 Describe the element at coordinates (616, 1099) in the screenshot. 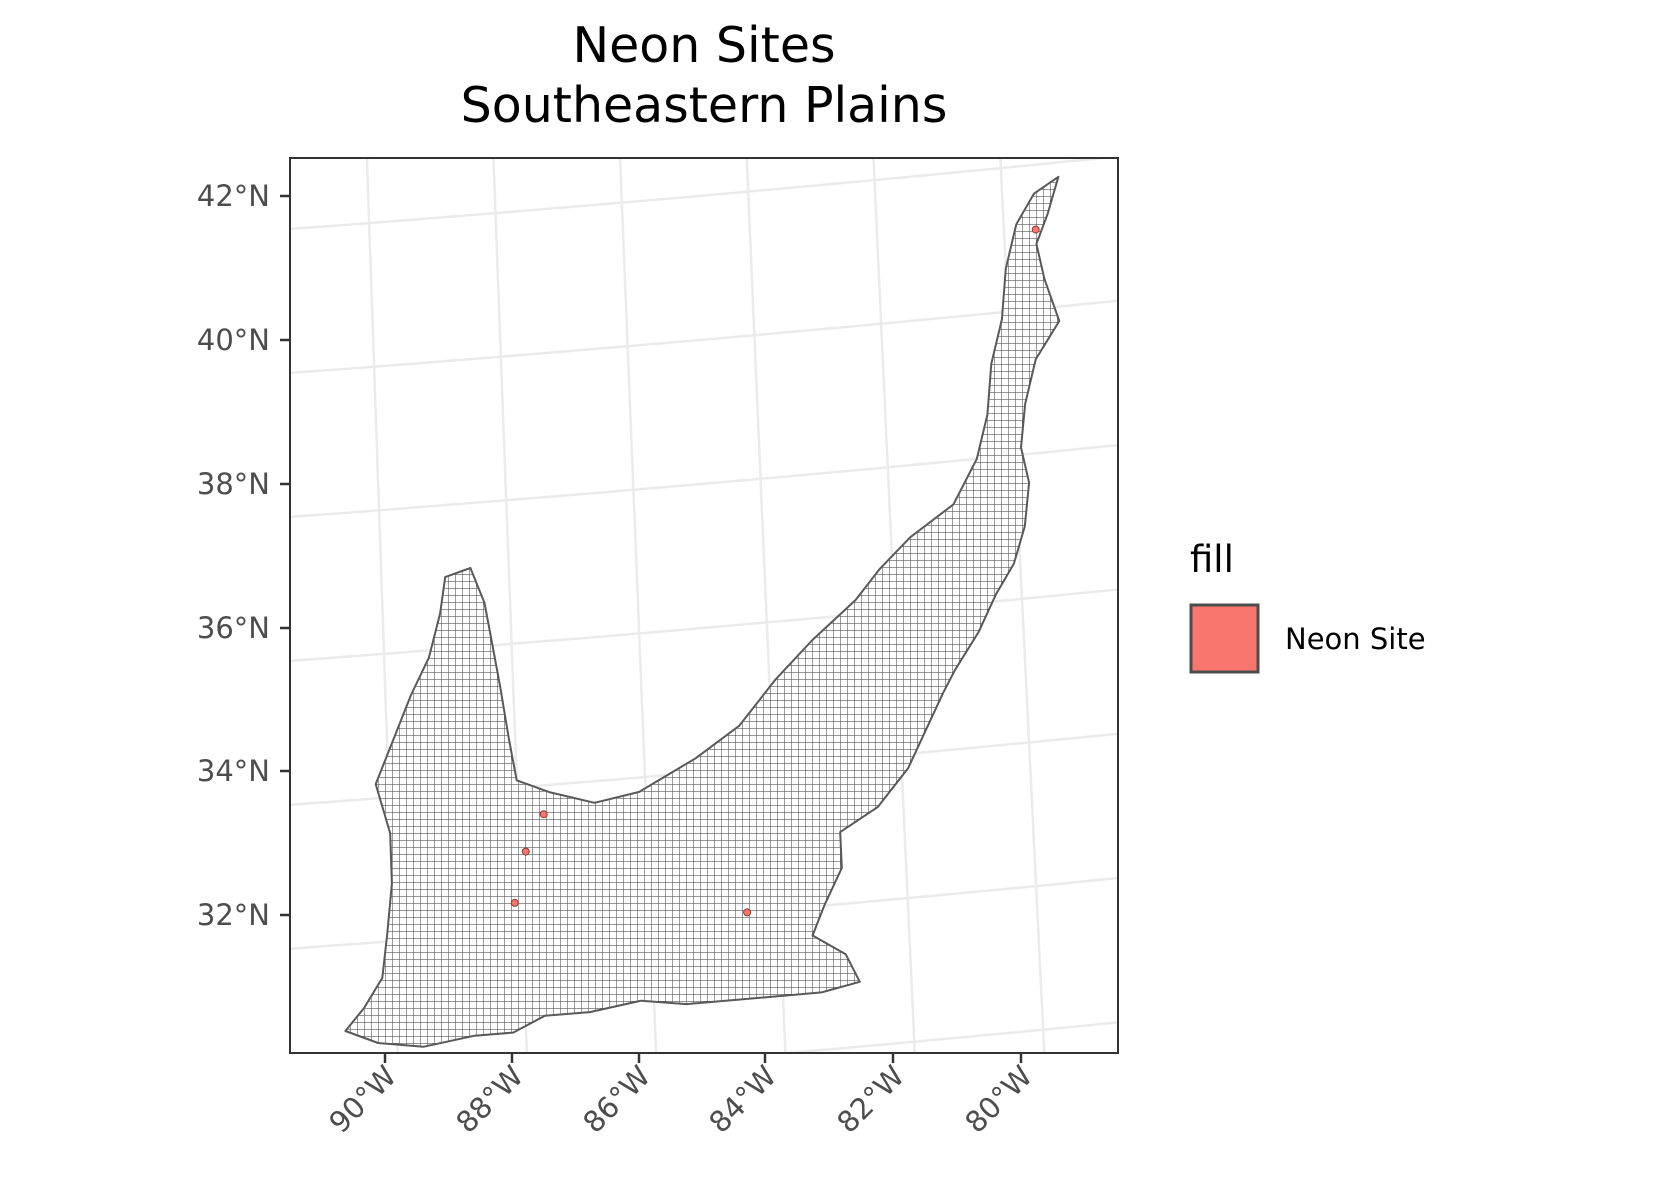

I see `x-tick-label: 86°W` at that location.